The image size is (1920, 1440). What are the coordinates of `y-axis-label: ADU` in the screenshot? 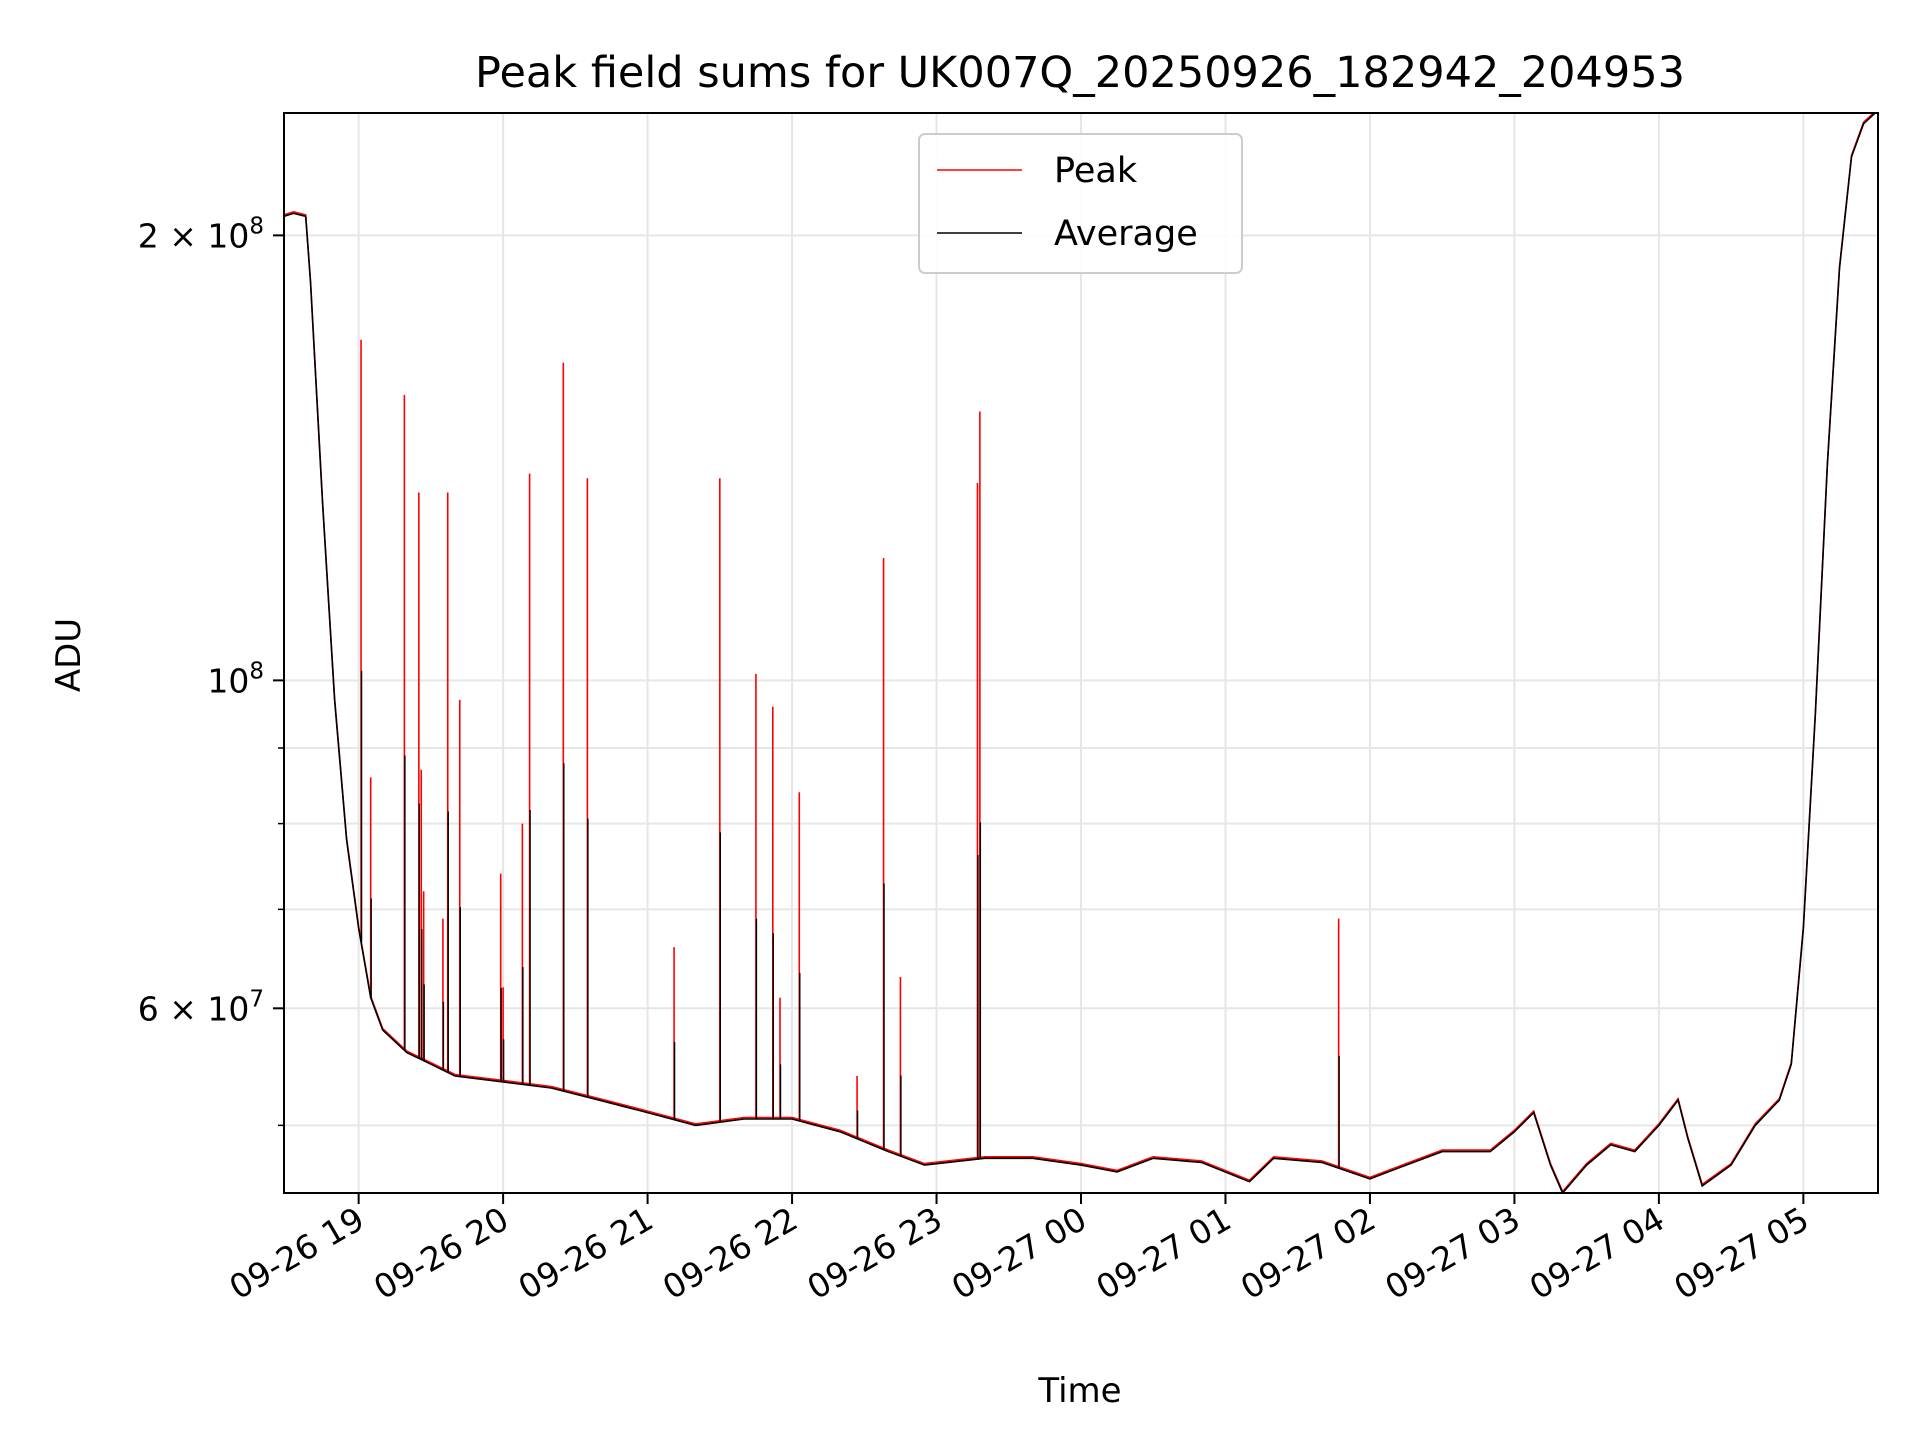 It's located at (69, 655).